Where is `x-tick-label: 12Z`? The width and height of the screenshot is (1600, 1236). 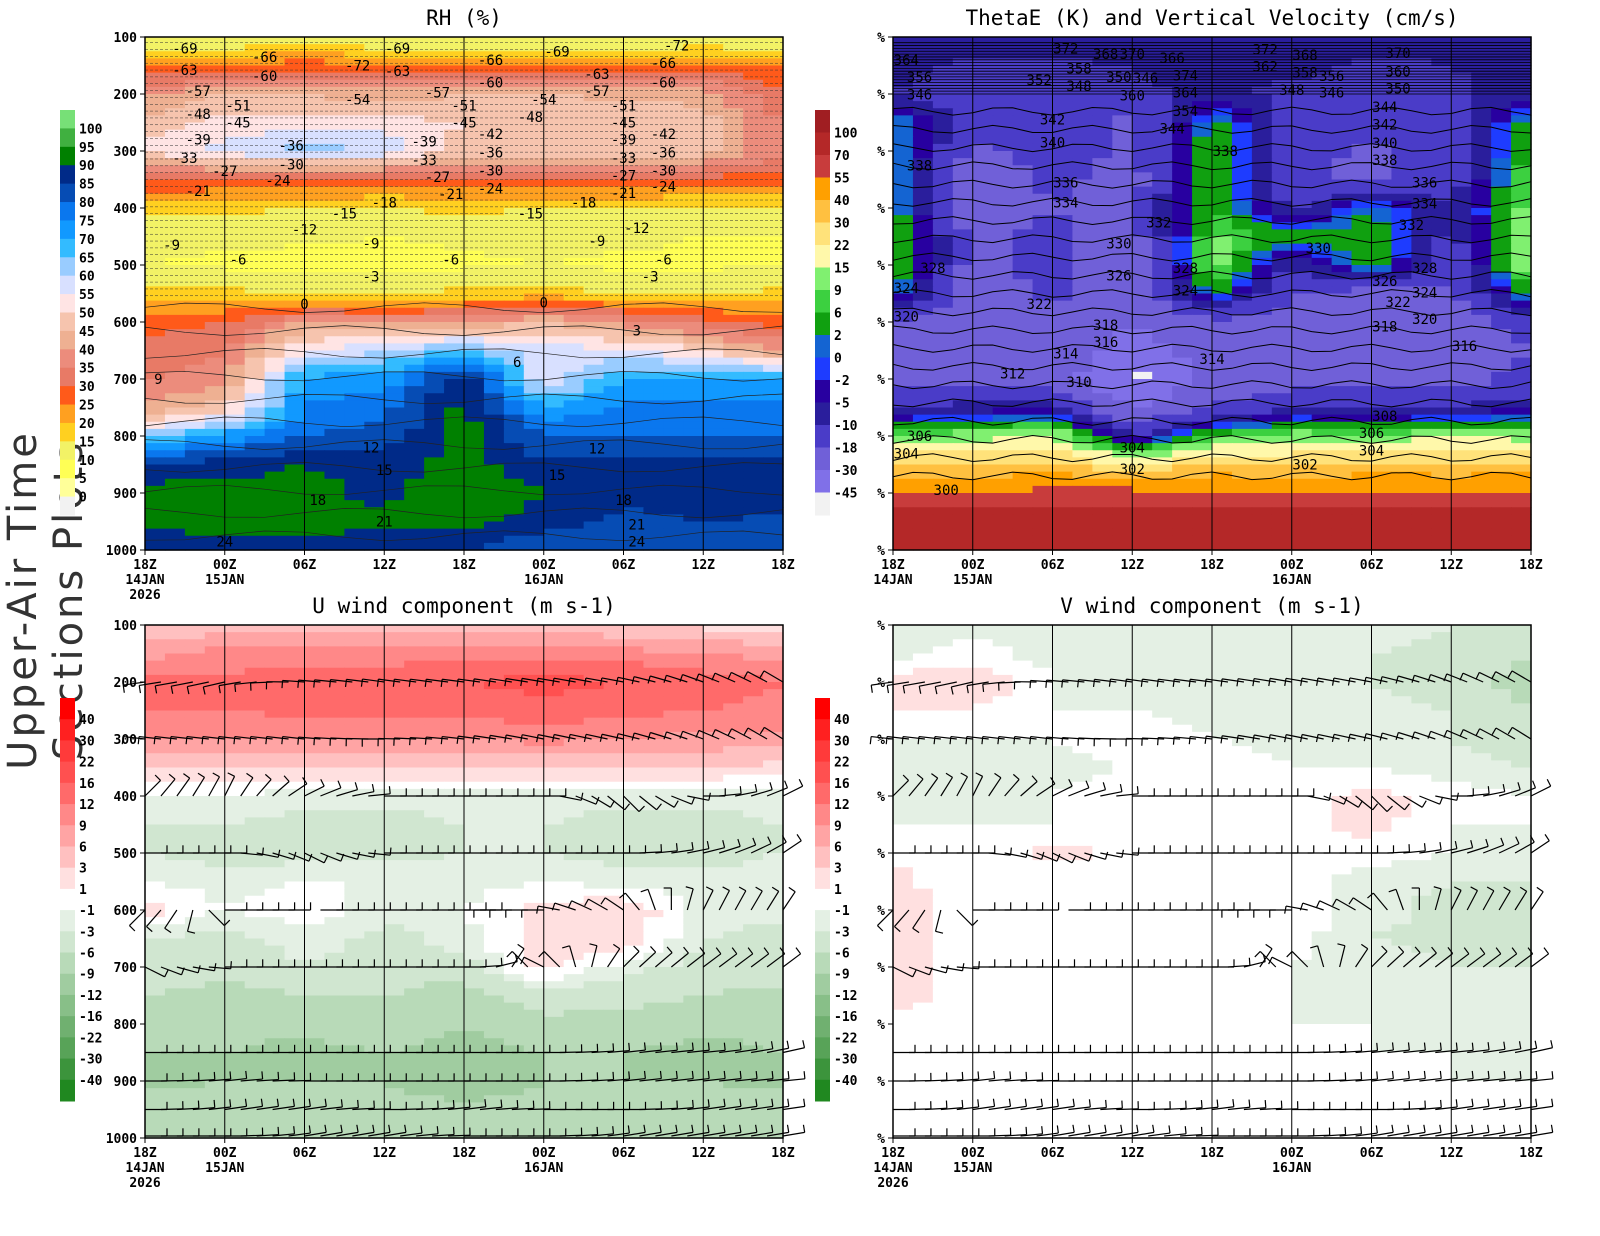 x-tick-label: 12Z is located at coordinates (1133, 565).